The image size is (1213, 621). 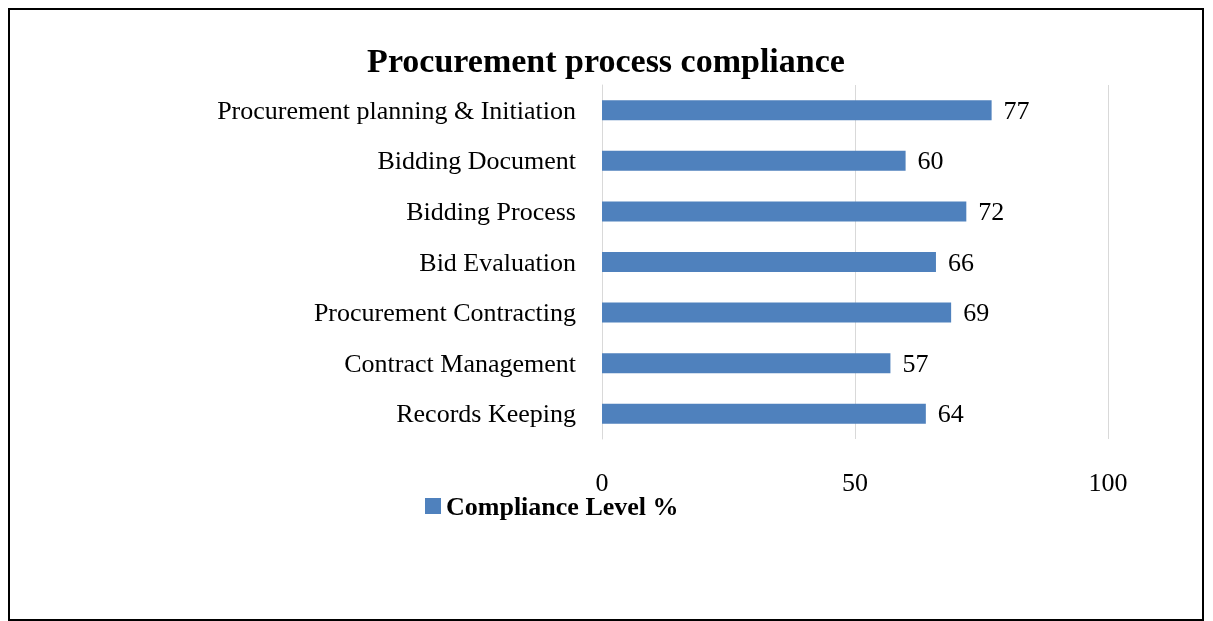 I want to click on y-tick-label: Procurement Contracting, so click(x=444, y=313).